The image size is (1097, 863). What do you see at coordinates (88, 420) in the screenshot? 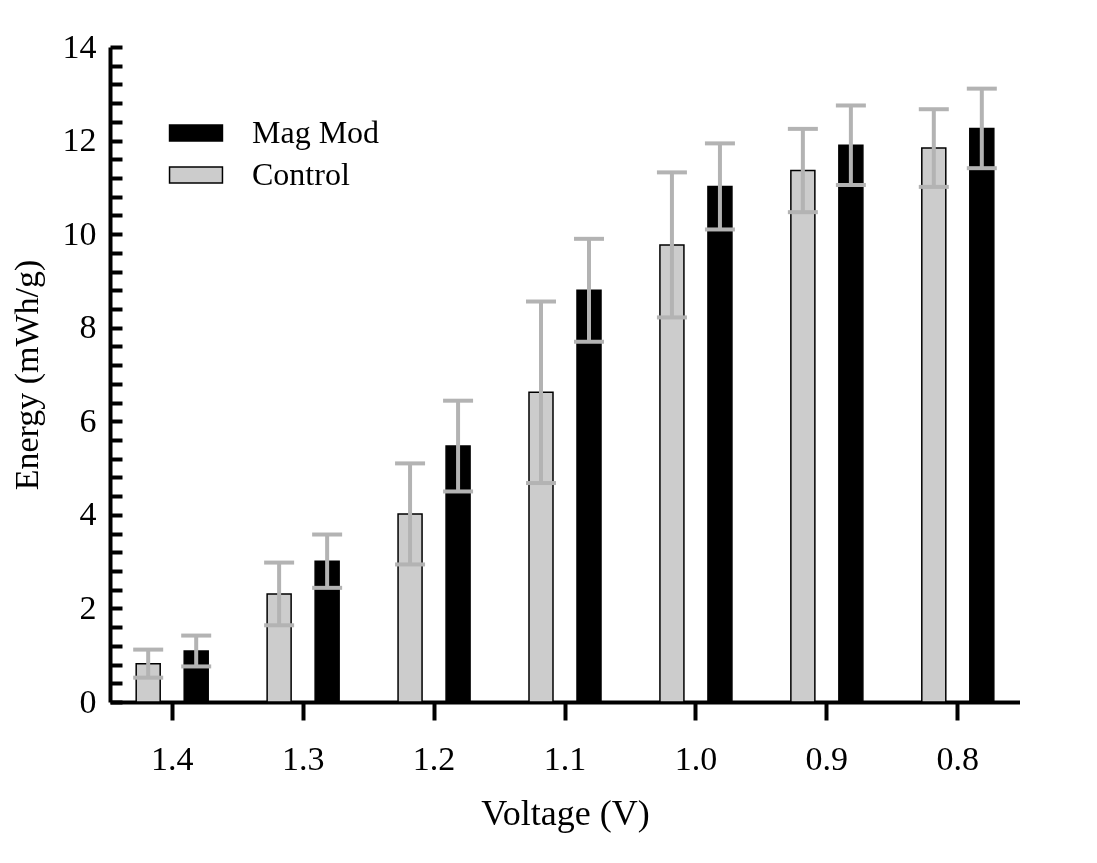
I see `y-tick-label: 6` at bounding box center [88, 420].